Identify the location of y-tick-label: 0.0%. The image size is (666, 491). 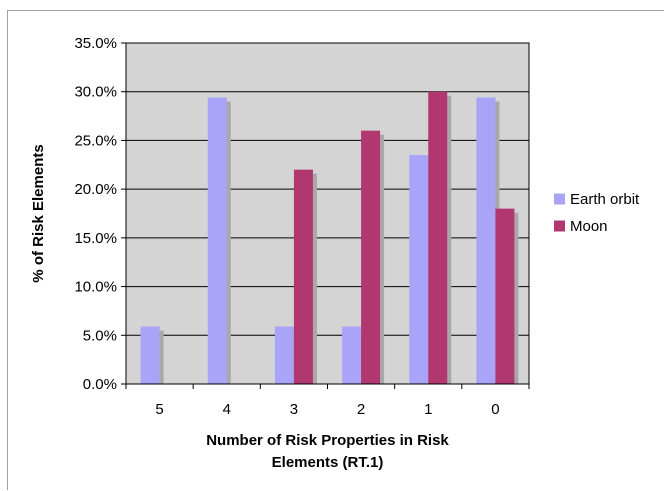
(100, 384).